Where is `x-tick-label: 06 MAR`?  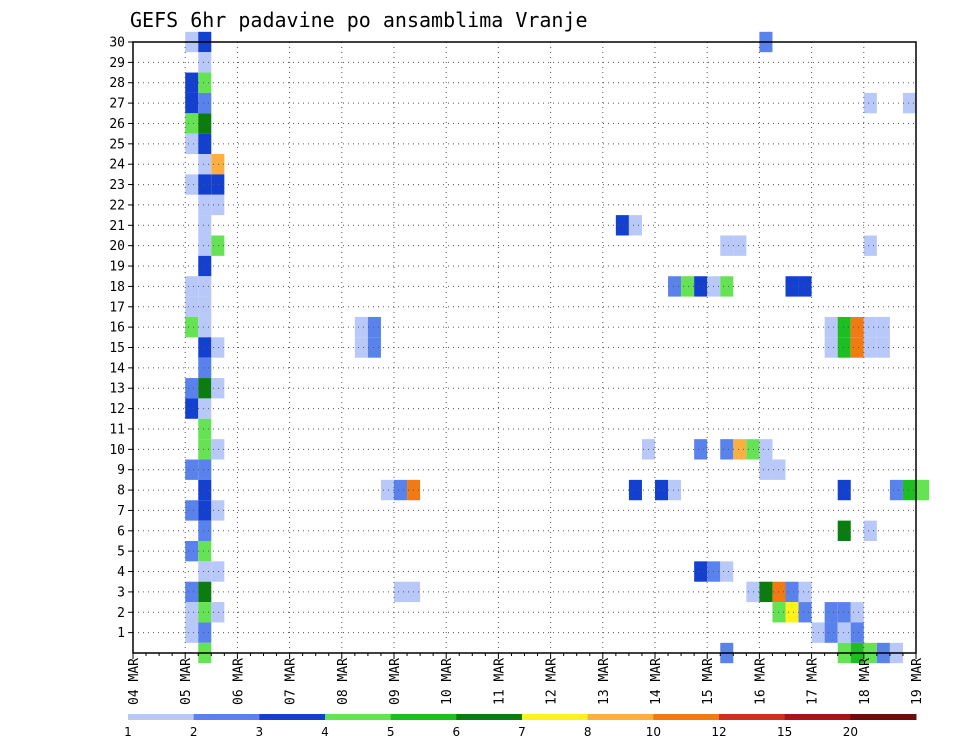 x-tick-label: 06 MAR is located at coordinates (238, 681).